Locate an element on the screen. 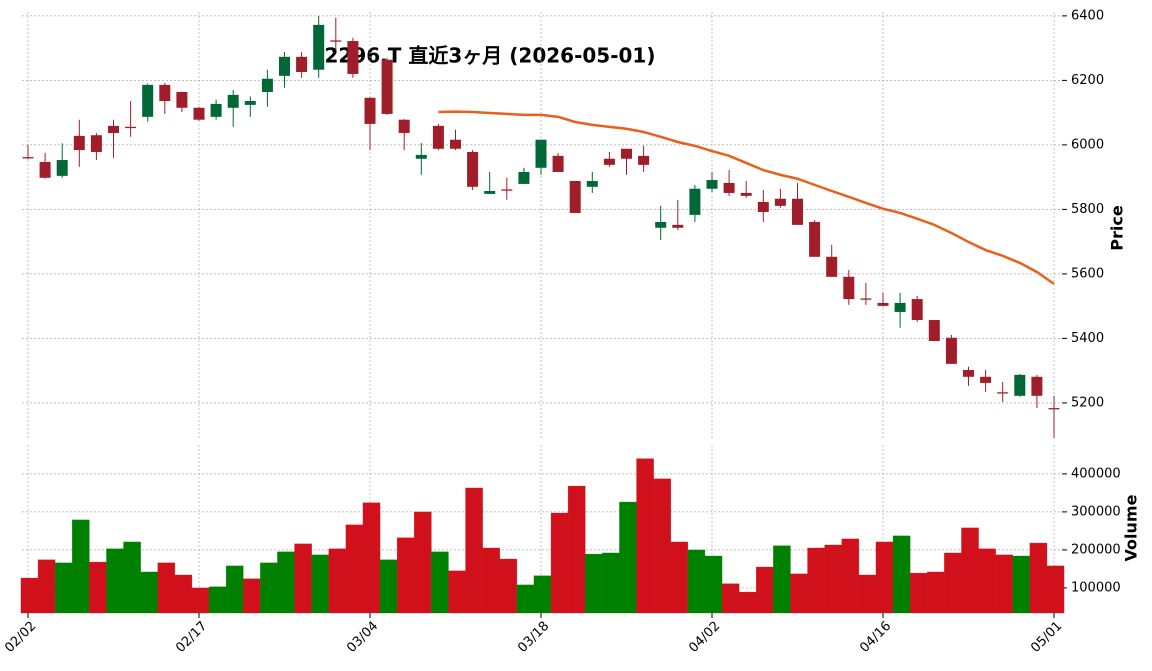 The height and width of the screenshot is (671, 1152). y-tick-label: 6400 is located at coordinates (1087, 15).